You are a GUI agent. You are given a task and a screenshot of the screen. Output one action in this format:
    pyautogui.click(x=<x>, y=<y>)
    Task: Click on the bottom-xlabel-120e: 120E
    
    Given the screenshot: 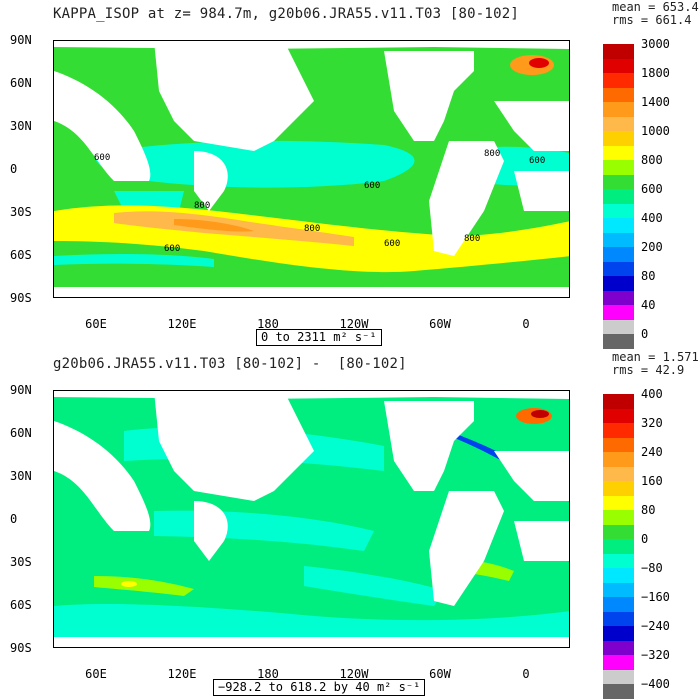 What is the action you would take?
    pyautogui.click(x=182, y=674)
    